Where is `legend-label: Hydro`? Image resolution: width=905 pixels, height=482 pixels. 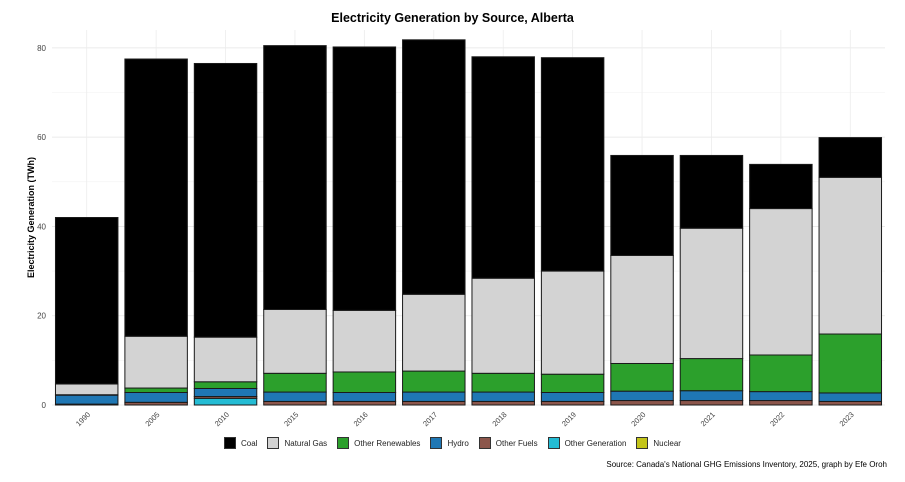
legend-label: Hydro is located at coordinates (458, 443).